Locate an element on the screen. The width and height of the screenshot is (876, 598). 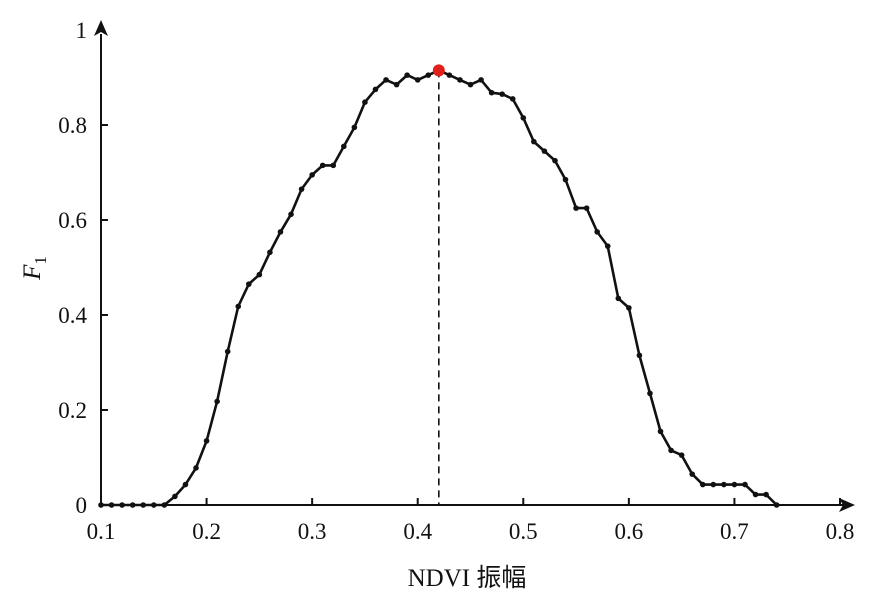
y-tick-label: 1 is located at coordinates (82, 30).